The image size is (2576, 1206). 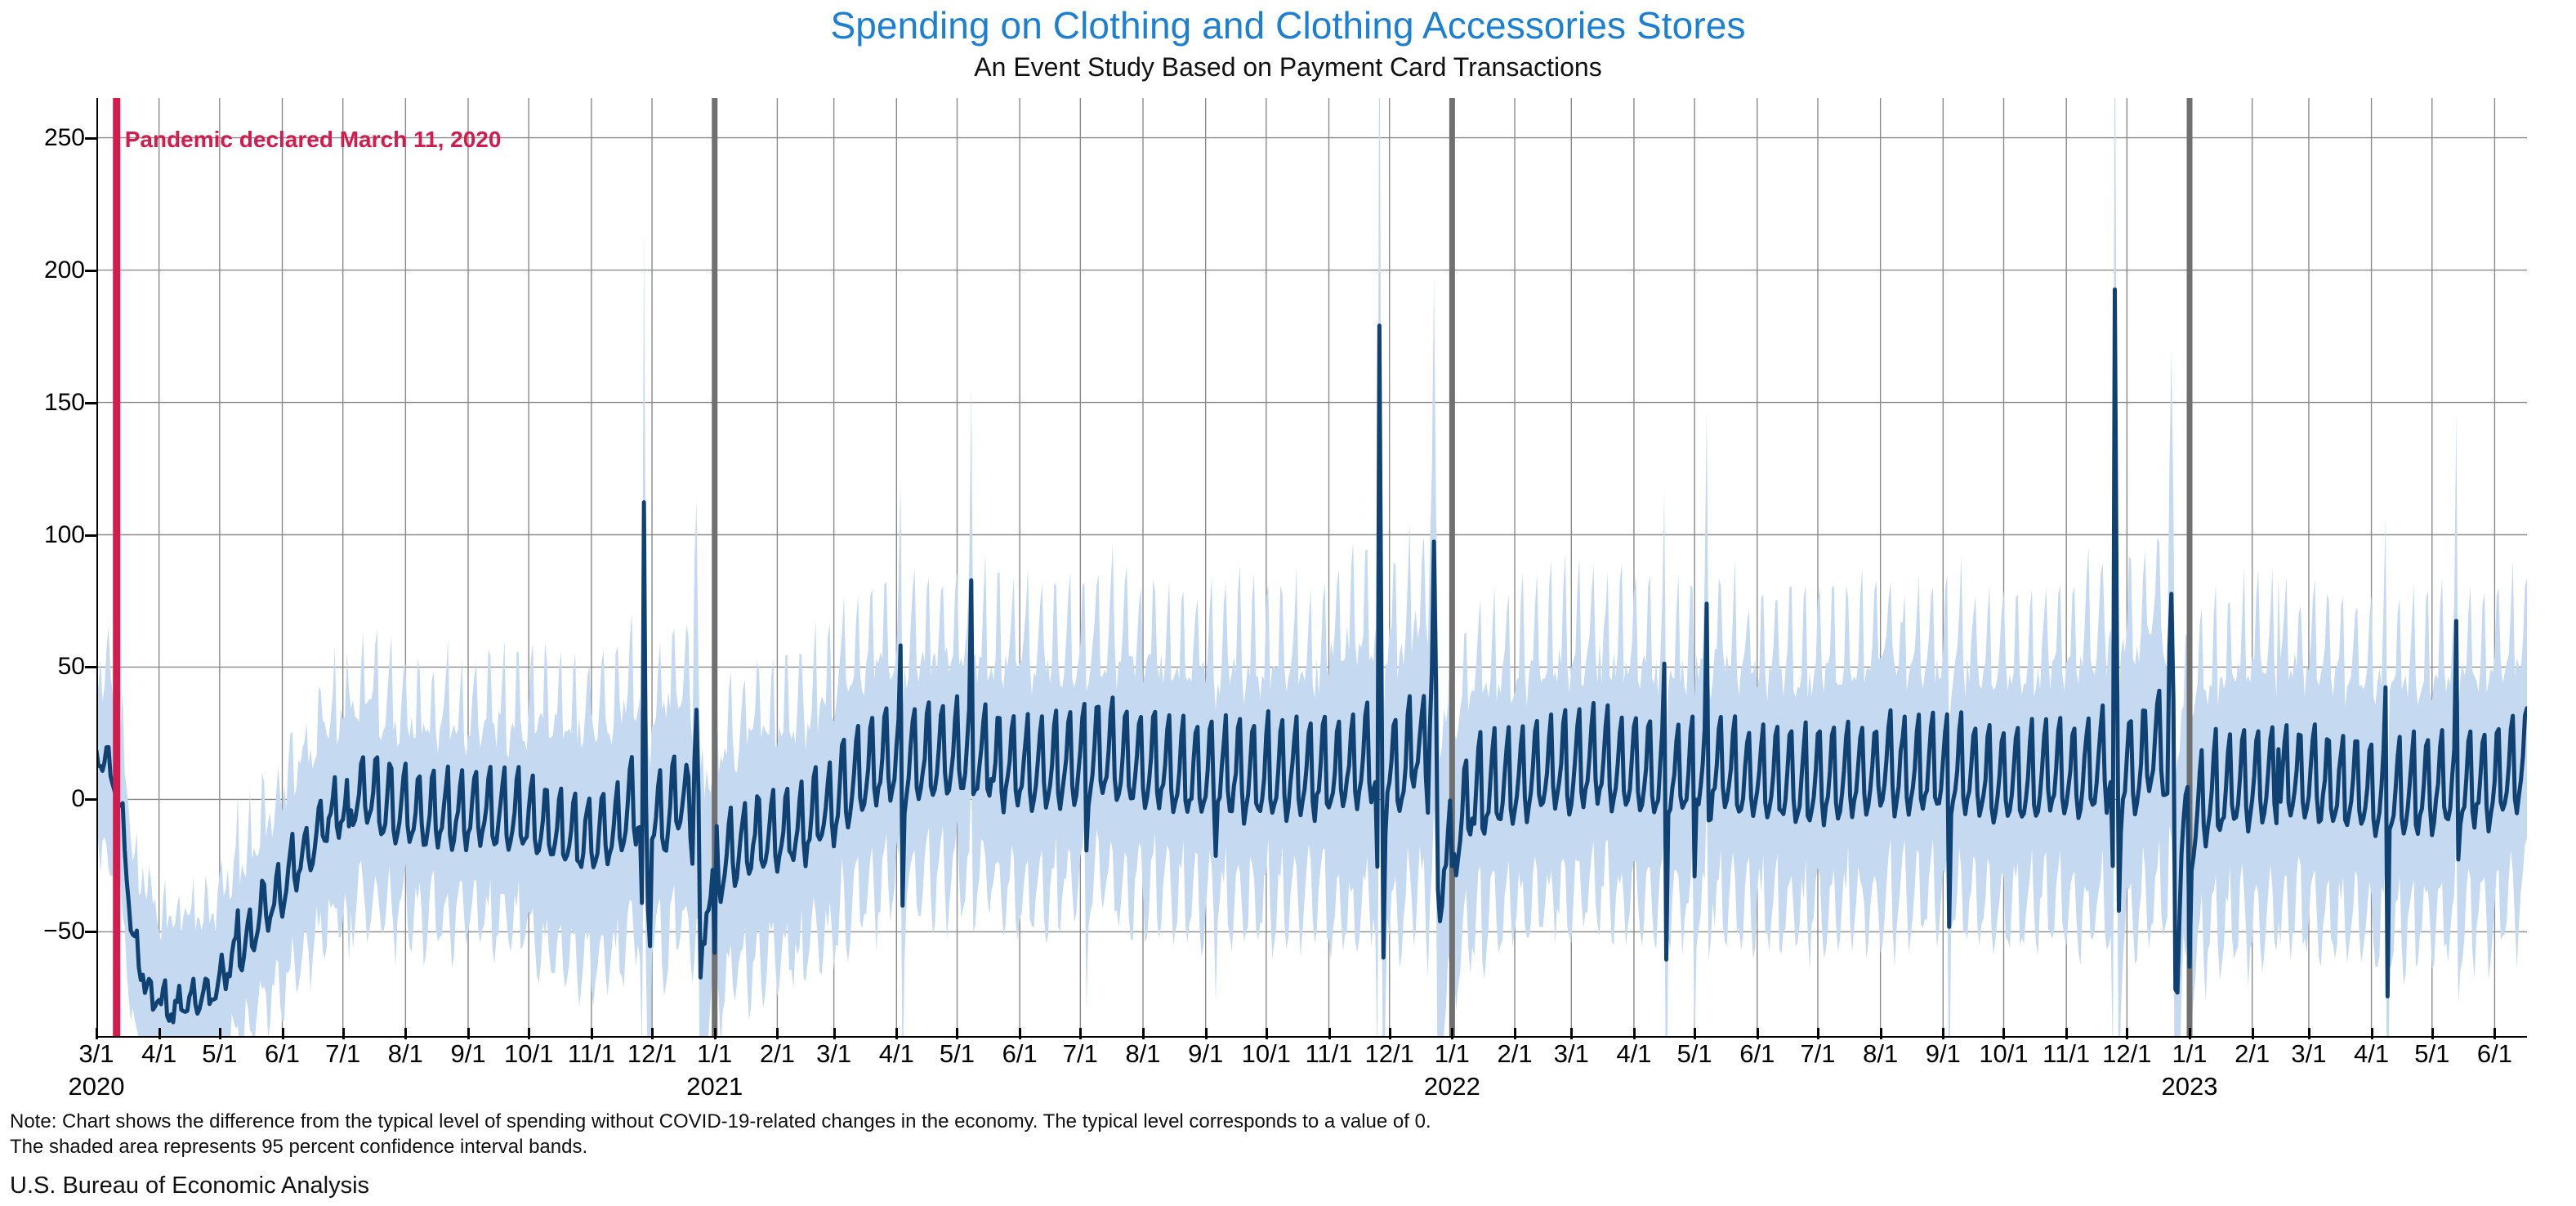 What do you see at coordinates (190, 1185) in the screenshot?
I see `footer-source: U.S. Bureau of Economic Analysis` at bounding box center [190, 1185].